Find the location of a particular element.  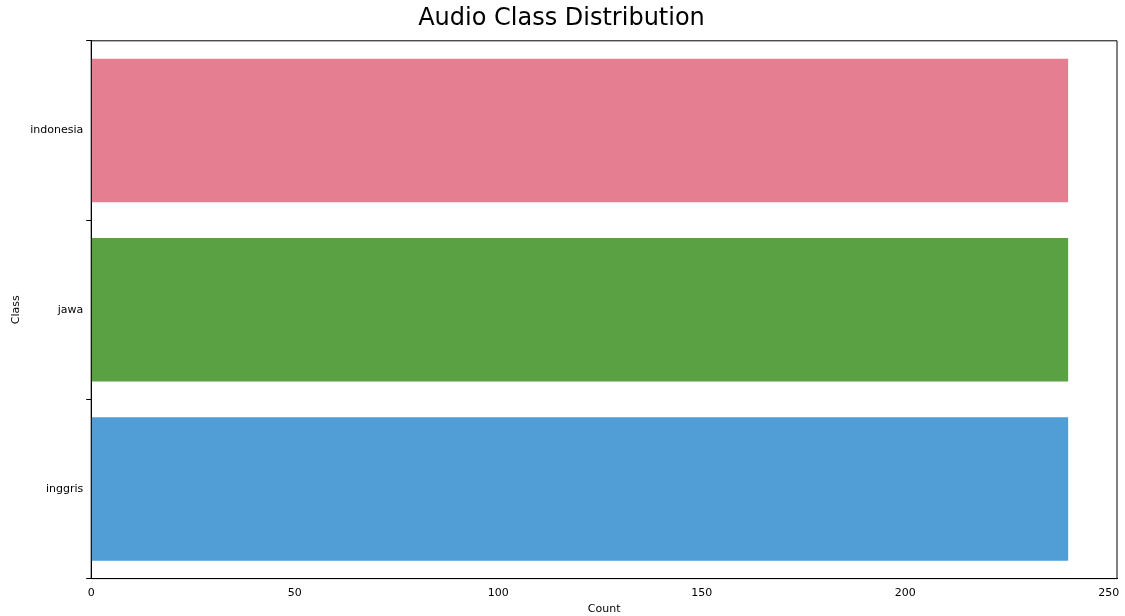

x-tick-label: 200 is located at coordinates (905, 593).